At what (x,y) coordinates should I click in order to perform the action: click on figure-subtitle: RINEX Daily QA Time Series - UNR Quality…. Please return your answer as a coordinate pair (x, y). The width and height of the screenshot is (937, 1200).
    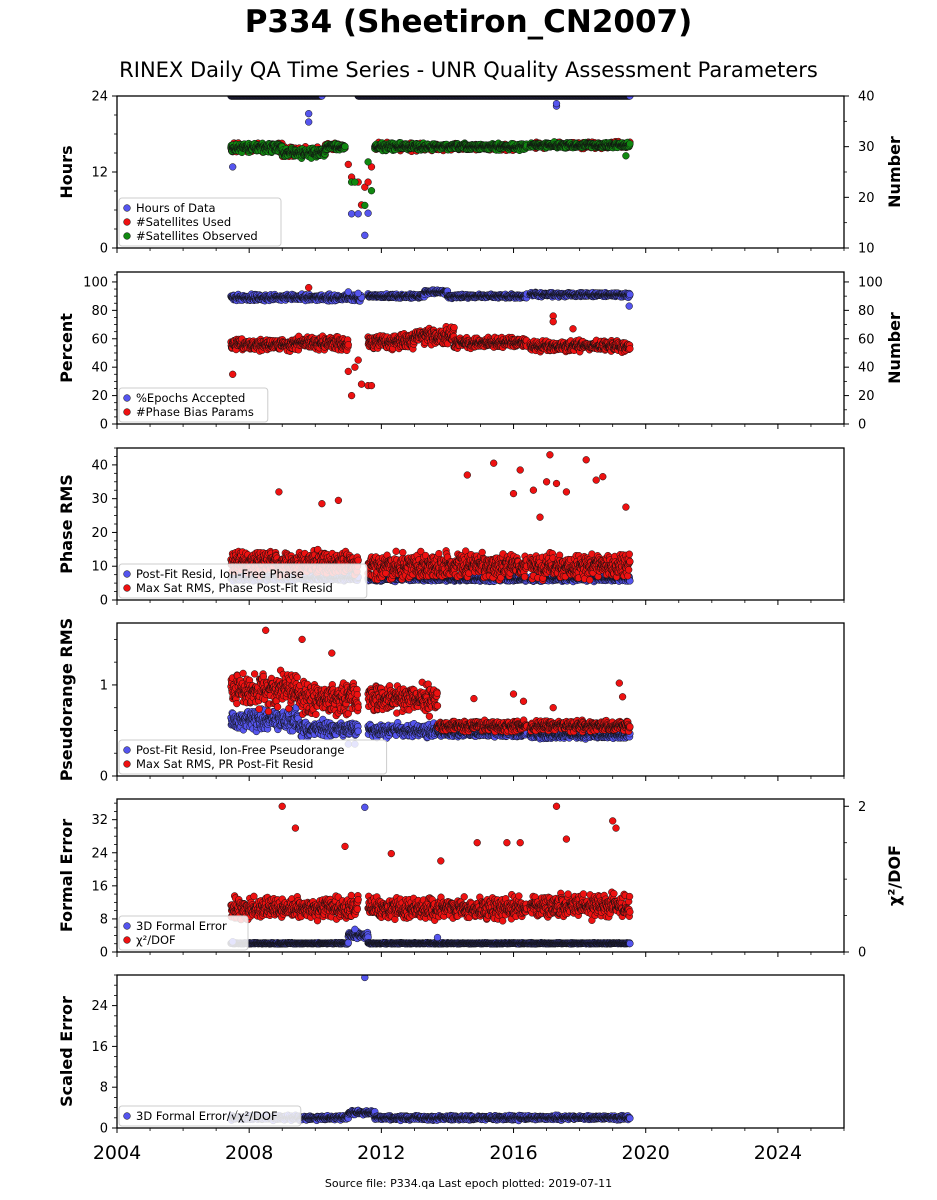
    Looking at the image, I should click on (468, 70).